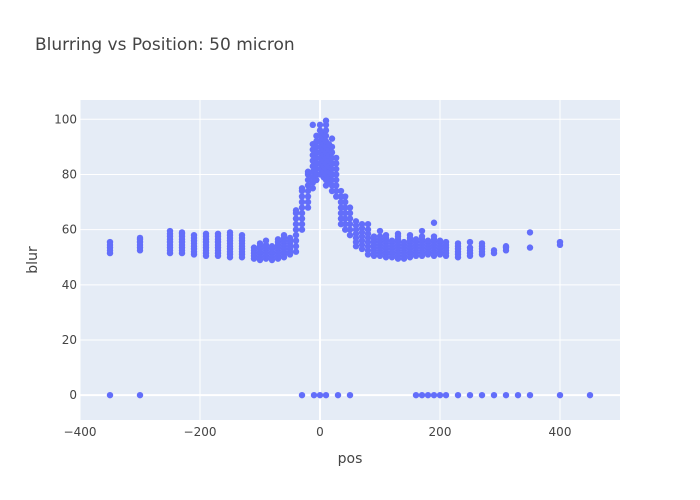 The image size is (700, 500). Describe the element at coordinates (200, 432) in the screenshot. I see `x-tick-label: −200` at that location.